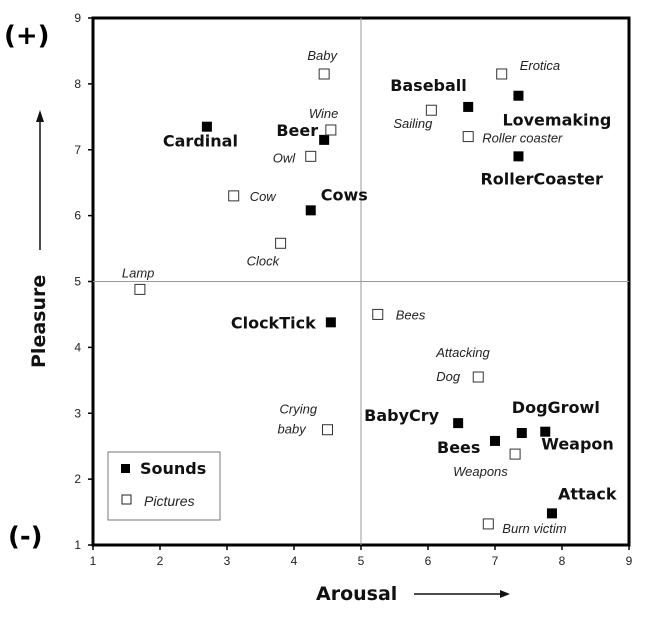 The height and width of the screenshot is (630, 658). What do you see at coordinates (458, 447) in the screenshot?
I see `sound-label-bees: Bees` at bounding box center [458, 447].